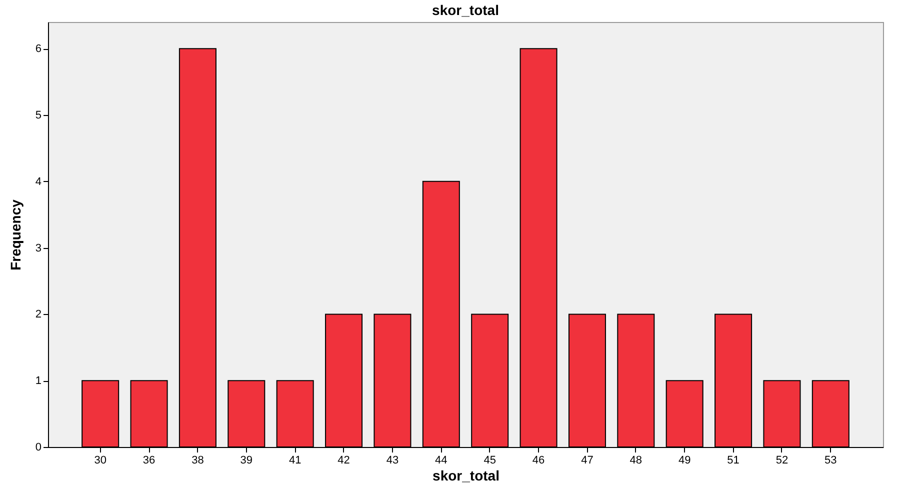 This screenshot has width=908, height=504. What do you see at coordinates (830, 460) in the screenshot?
I see `x-tick-label: 53` at bounding box center [830, 460].